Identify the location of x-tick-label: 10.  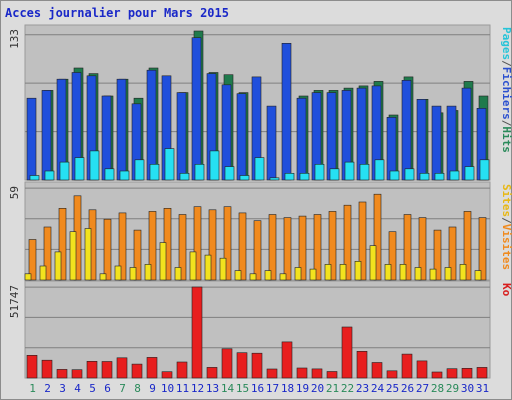
(167, 388).